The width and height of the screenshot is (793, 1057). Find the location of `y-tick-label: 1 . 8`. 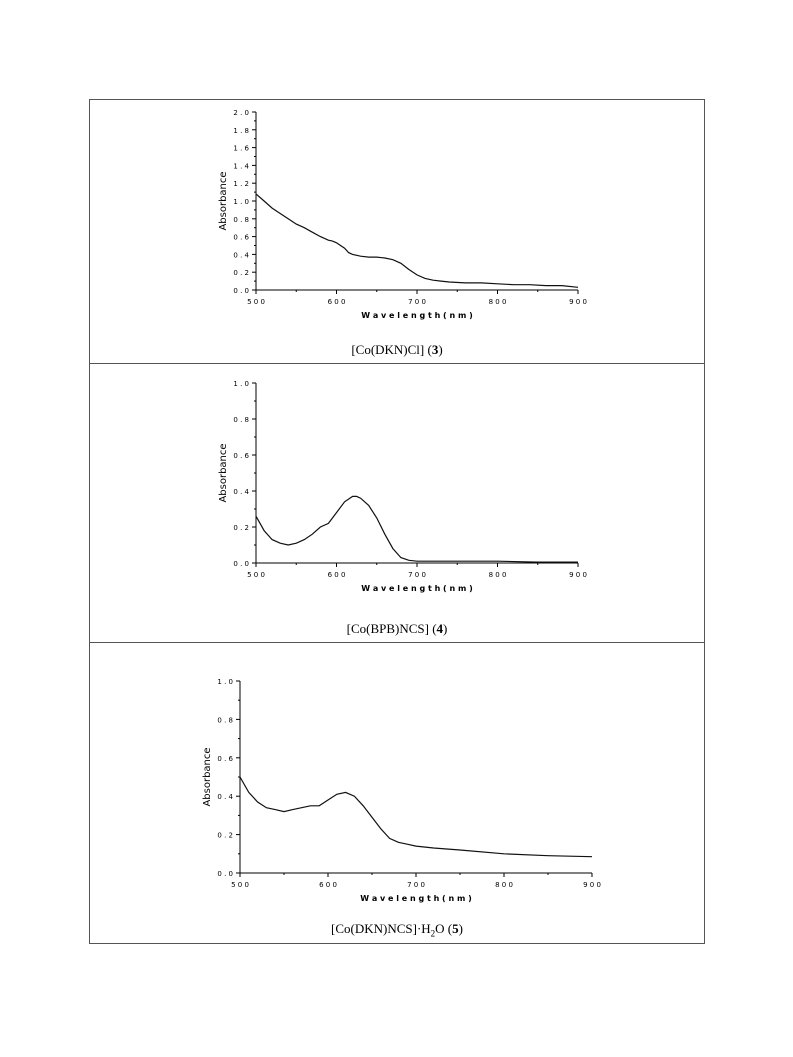

y-tick-label: 1 . 8 is located at coordinates (241, 131).